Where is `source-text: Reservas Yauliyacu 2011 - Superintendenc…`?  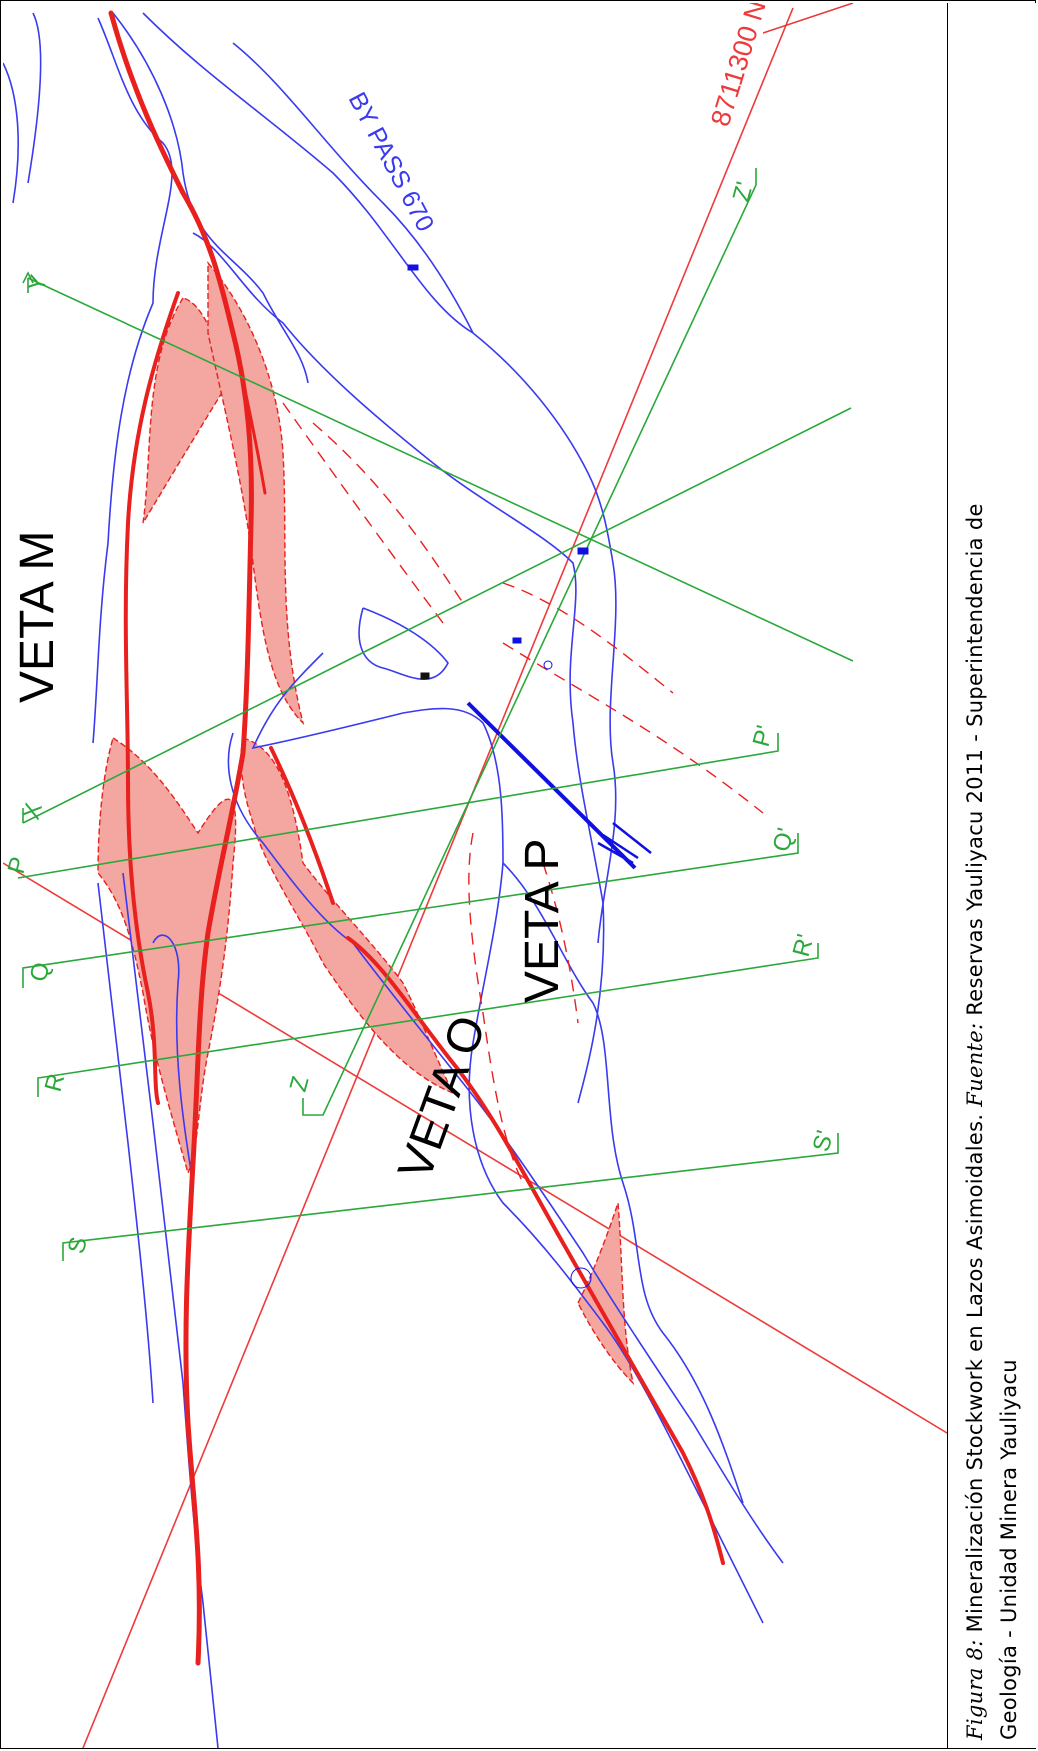
source-text: Reservas Yauliyacu 2011 - Superintendenc… is located at coordinates (975, 759).